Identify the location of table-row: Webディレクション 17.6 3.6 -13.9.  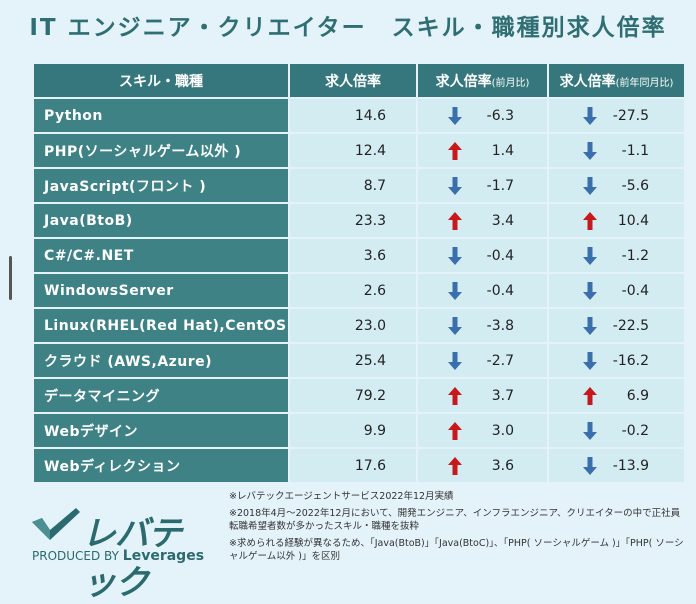
(359, 465).